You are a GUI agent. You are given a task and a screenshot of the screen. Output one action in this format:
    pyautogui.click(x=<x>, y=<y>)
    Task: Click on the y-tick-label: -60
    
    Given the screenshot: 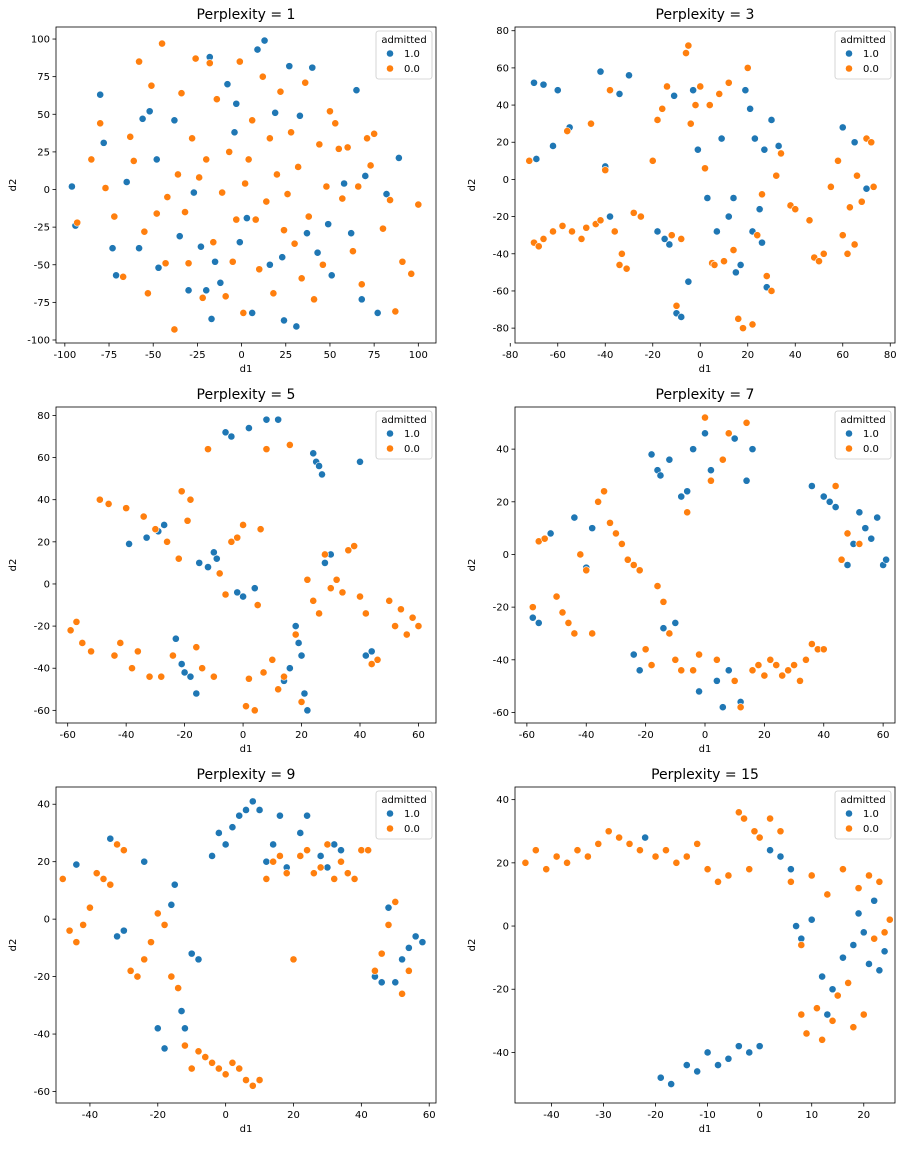 What is the action you would take?
    pyautogui.click(x=42, y=711)
    